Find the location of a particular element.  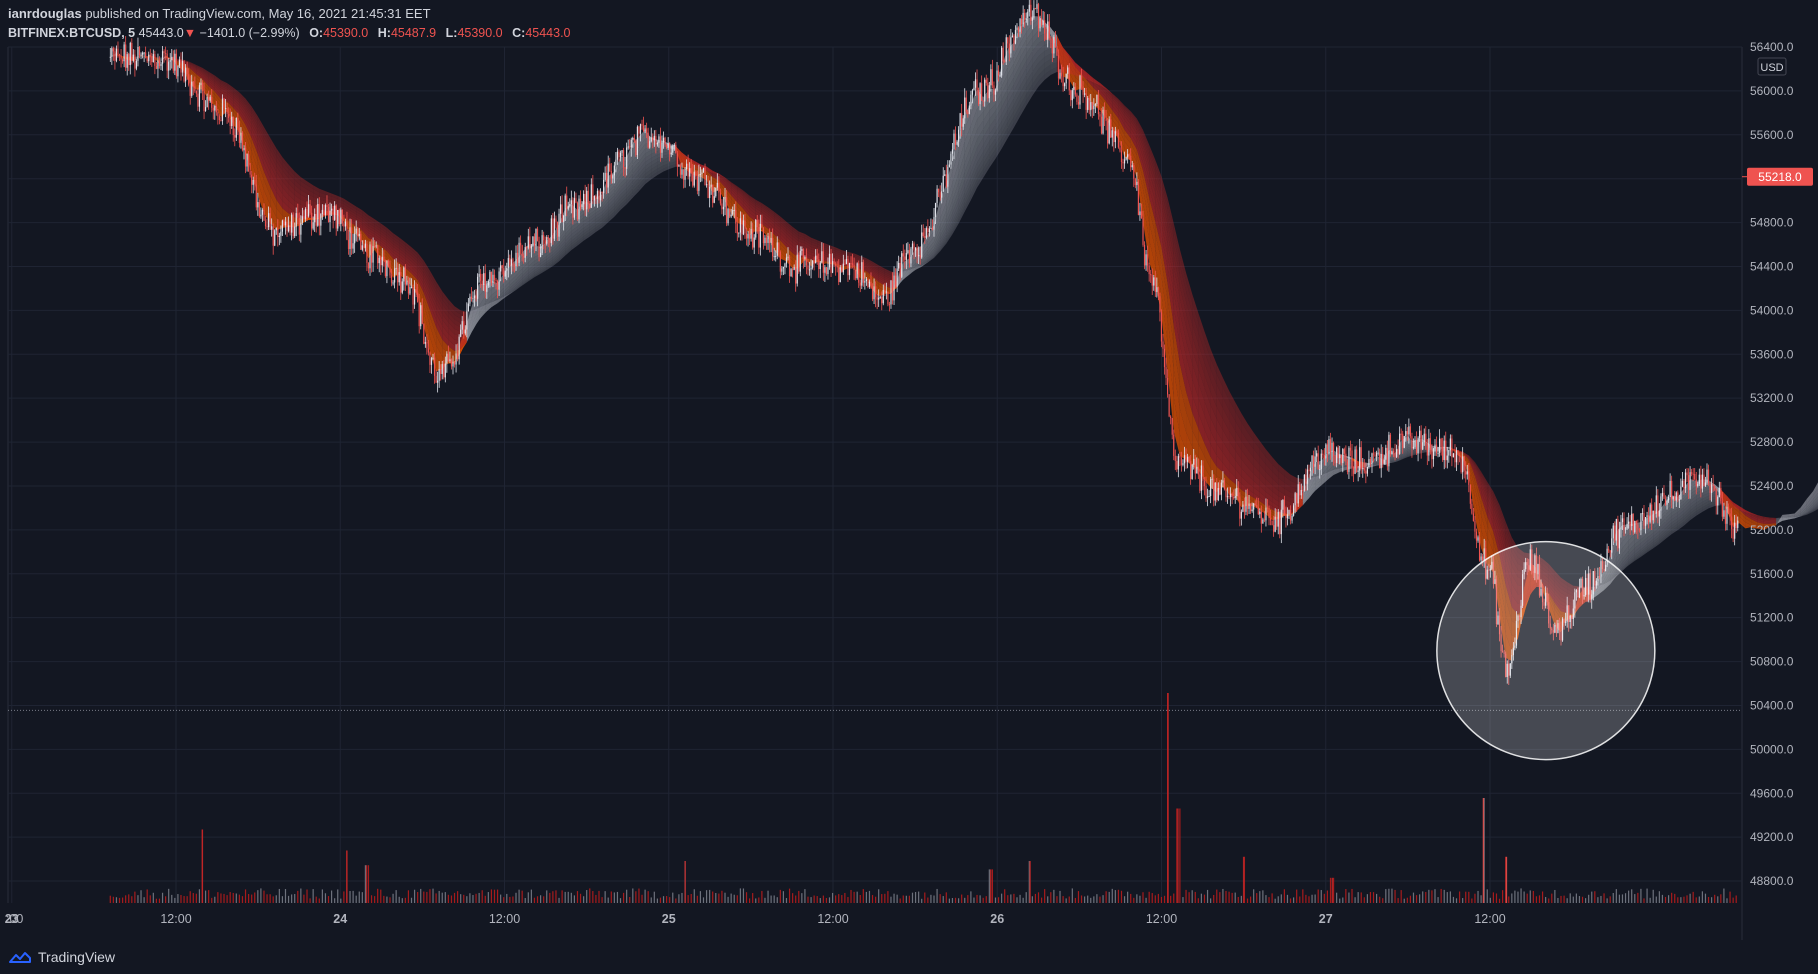

author-name: ianrdouglas is located at coordinates (45, 13).